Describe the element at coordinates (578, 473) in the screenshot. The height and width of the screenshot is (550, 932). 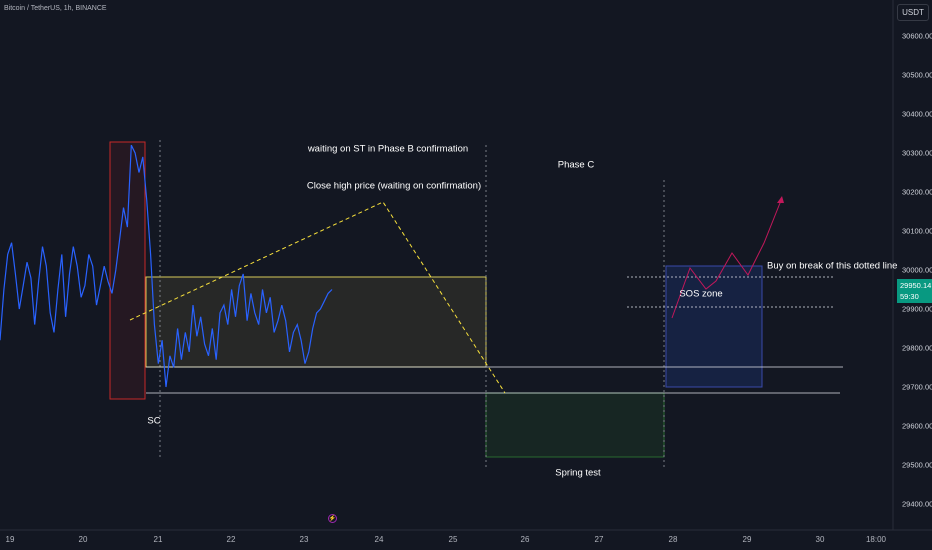
I see `annotation-spring-test: Spring test` at that location.